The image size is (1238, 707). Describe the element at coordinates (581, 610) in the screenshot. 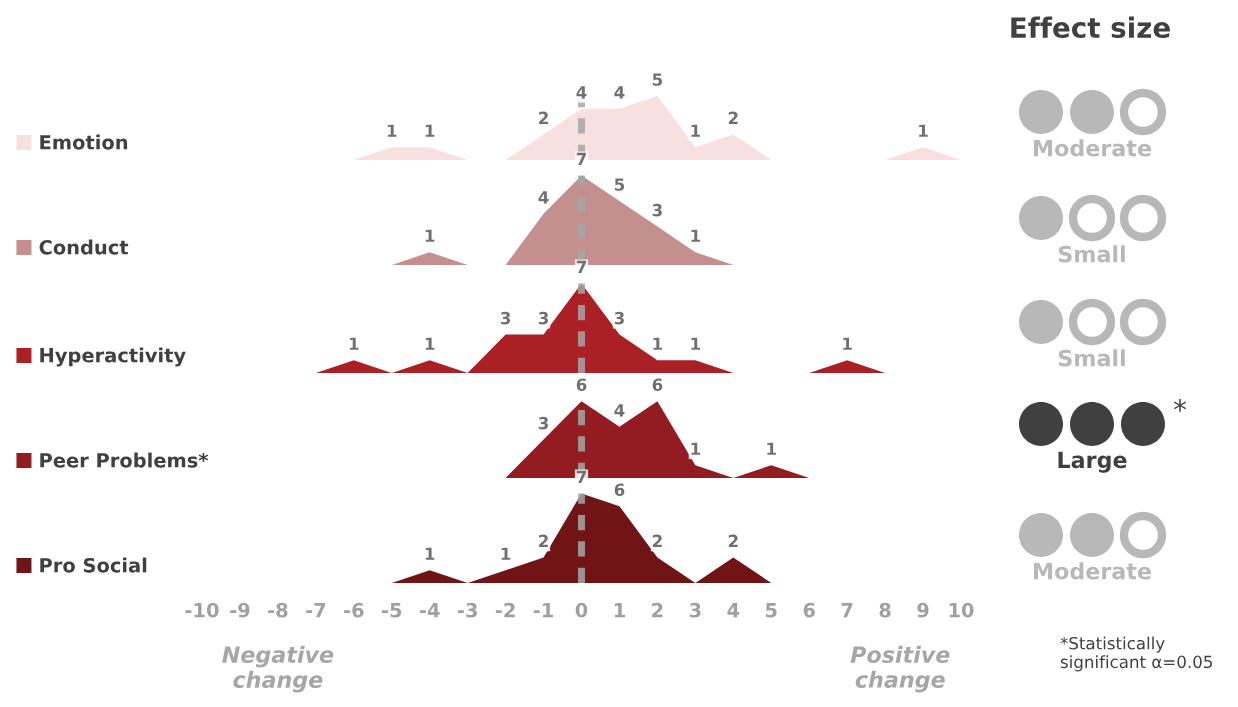

I see `x-tick-label: 0` at that location.